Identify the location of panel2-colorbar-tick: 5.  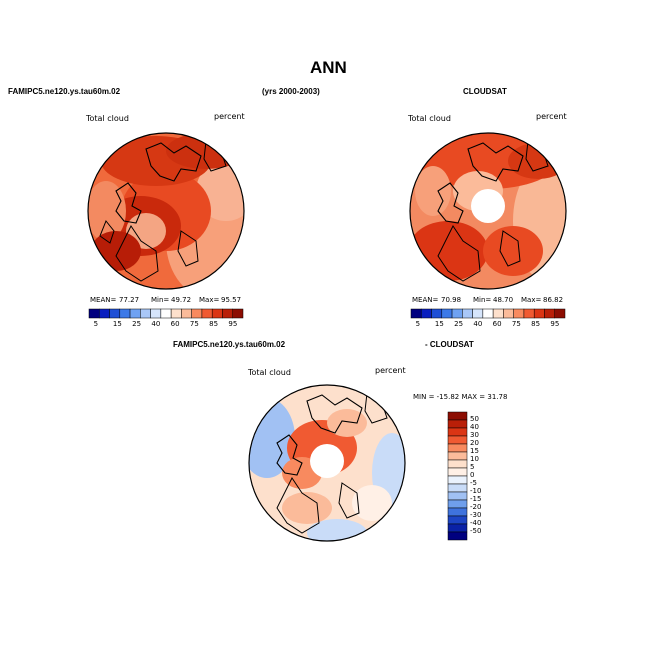
(418, 324).